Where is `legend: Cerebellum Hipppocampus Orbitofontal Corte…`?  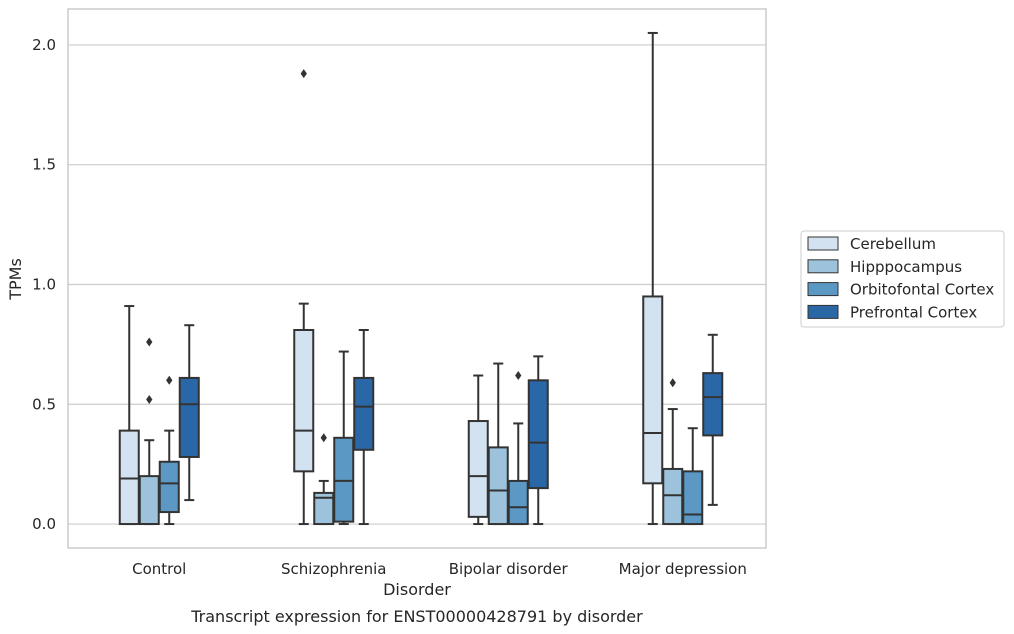 legend: Cerebellum Hipppocampus Orbitofontal Corte… is located at coordinates (902, 279).